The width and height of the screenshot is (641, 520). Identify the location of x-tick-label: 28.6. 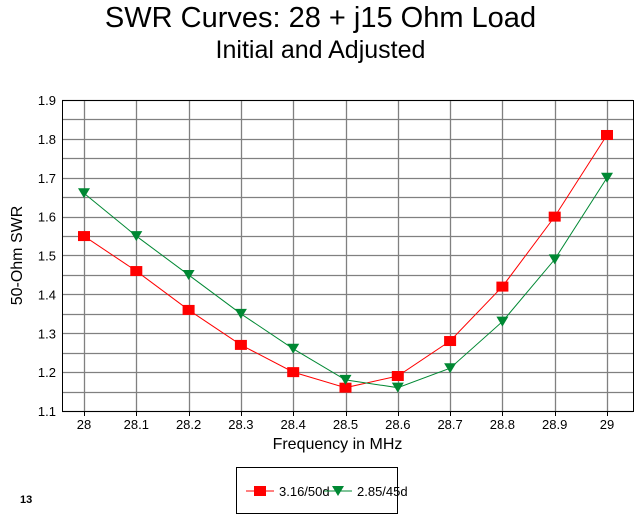
(397, 424).